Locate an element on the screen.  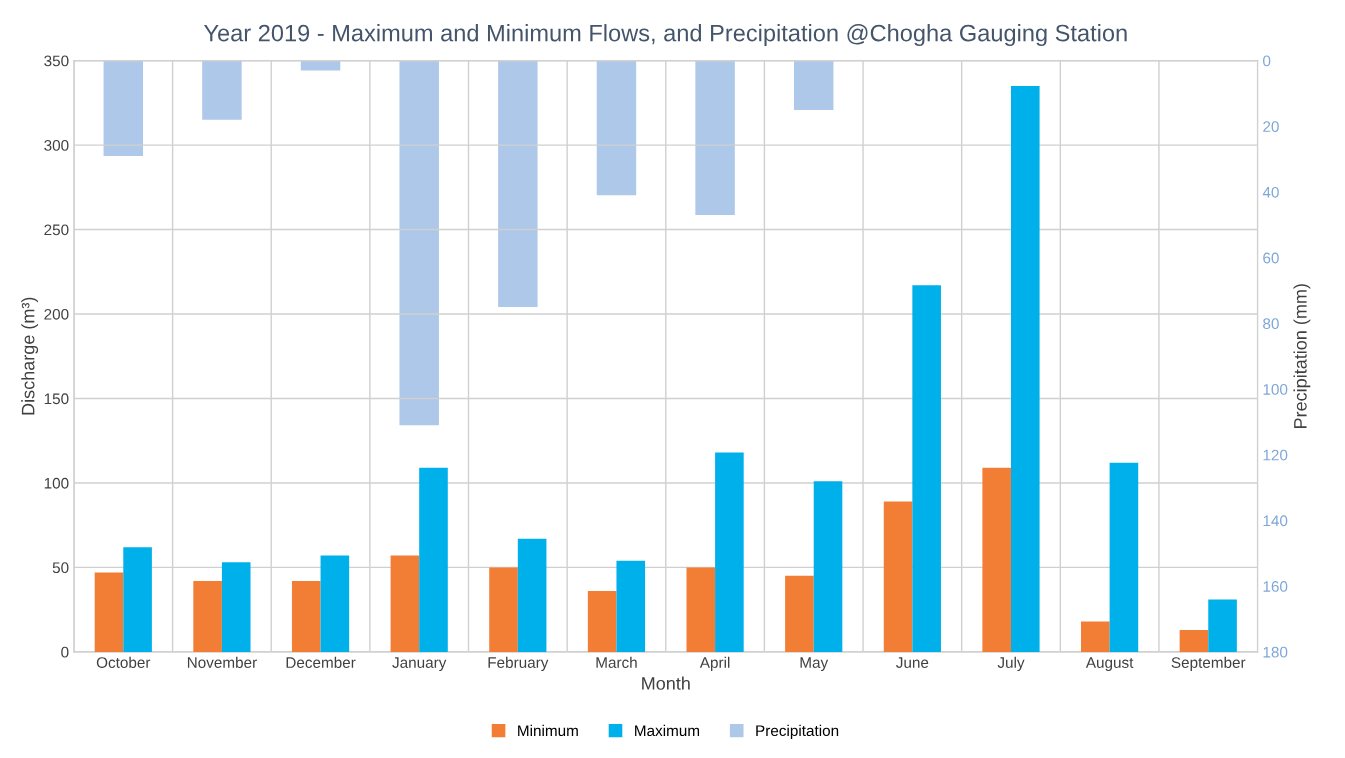
x-tick-label: August is located at coordinates (1109, 664).